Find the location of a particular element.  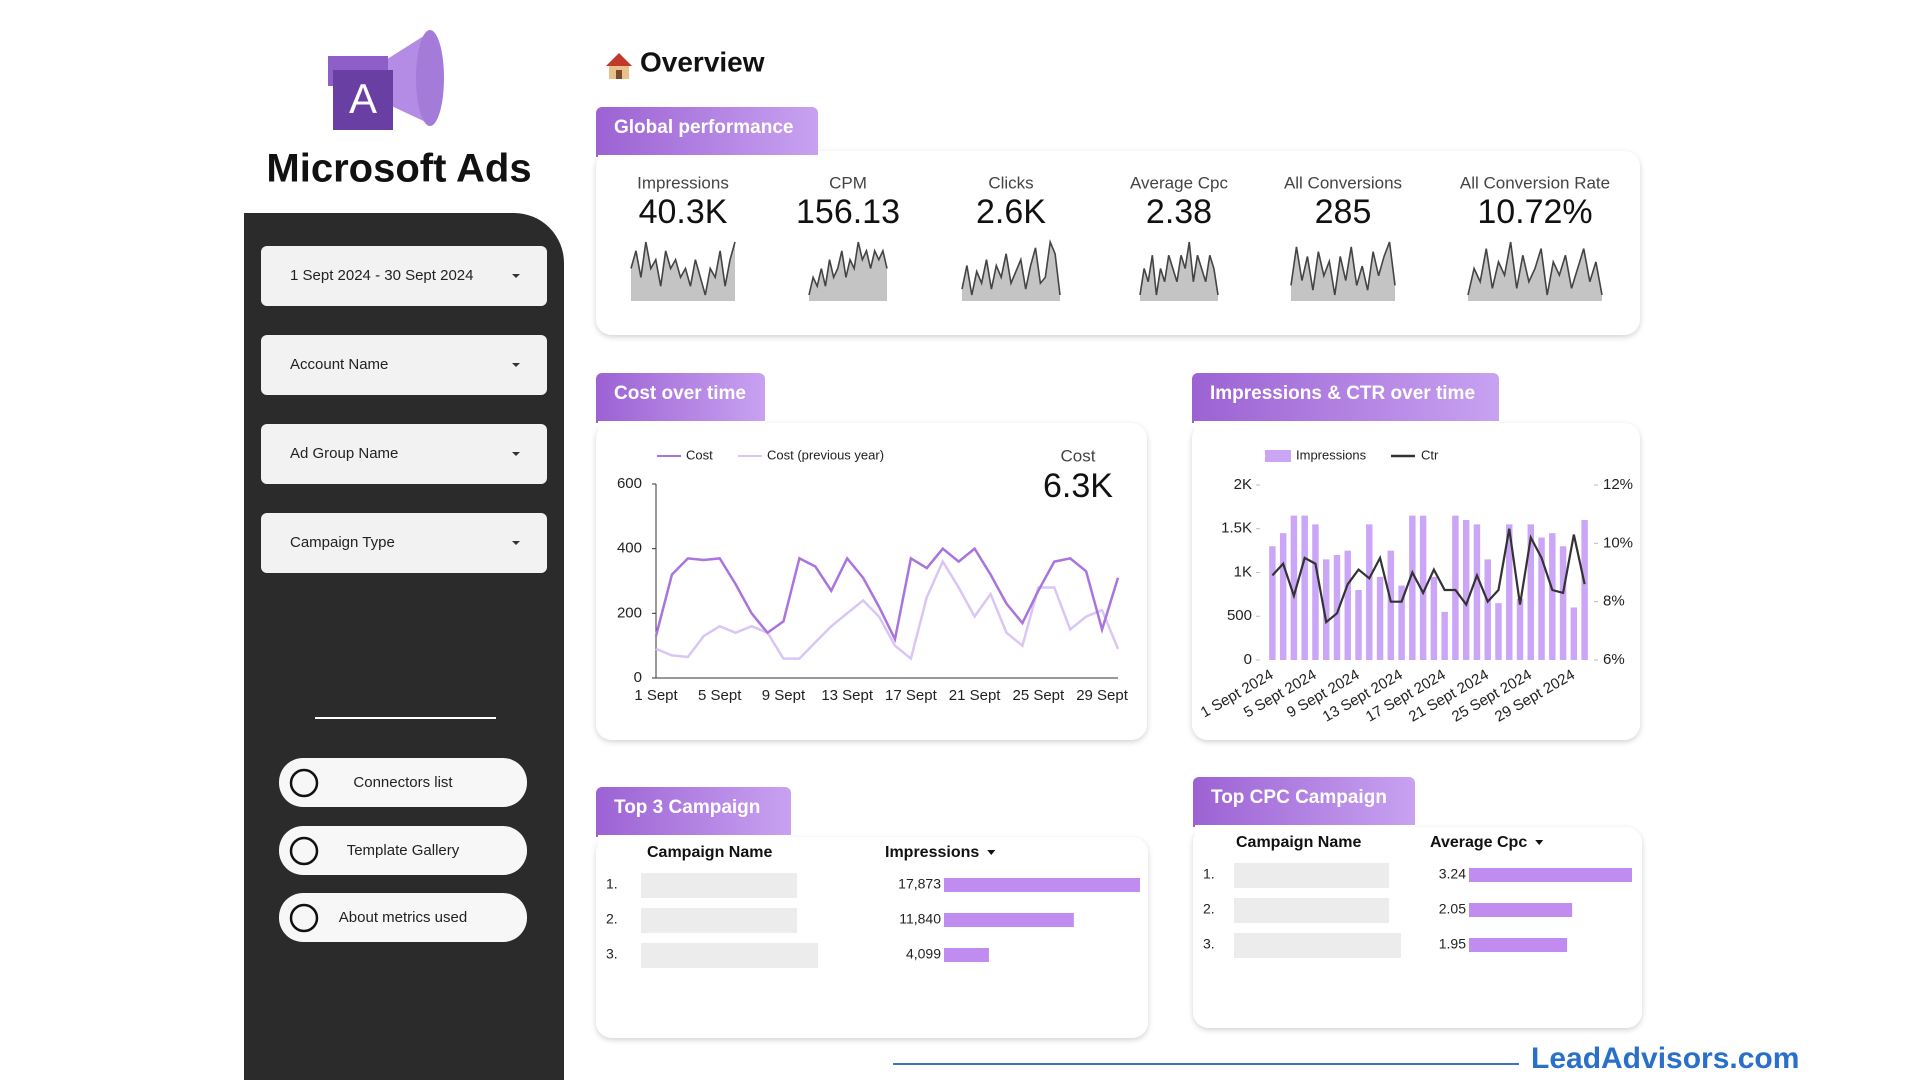

y-tick-label: 2K is located at coordinates (1243, 484).